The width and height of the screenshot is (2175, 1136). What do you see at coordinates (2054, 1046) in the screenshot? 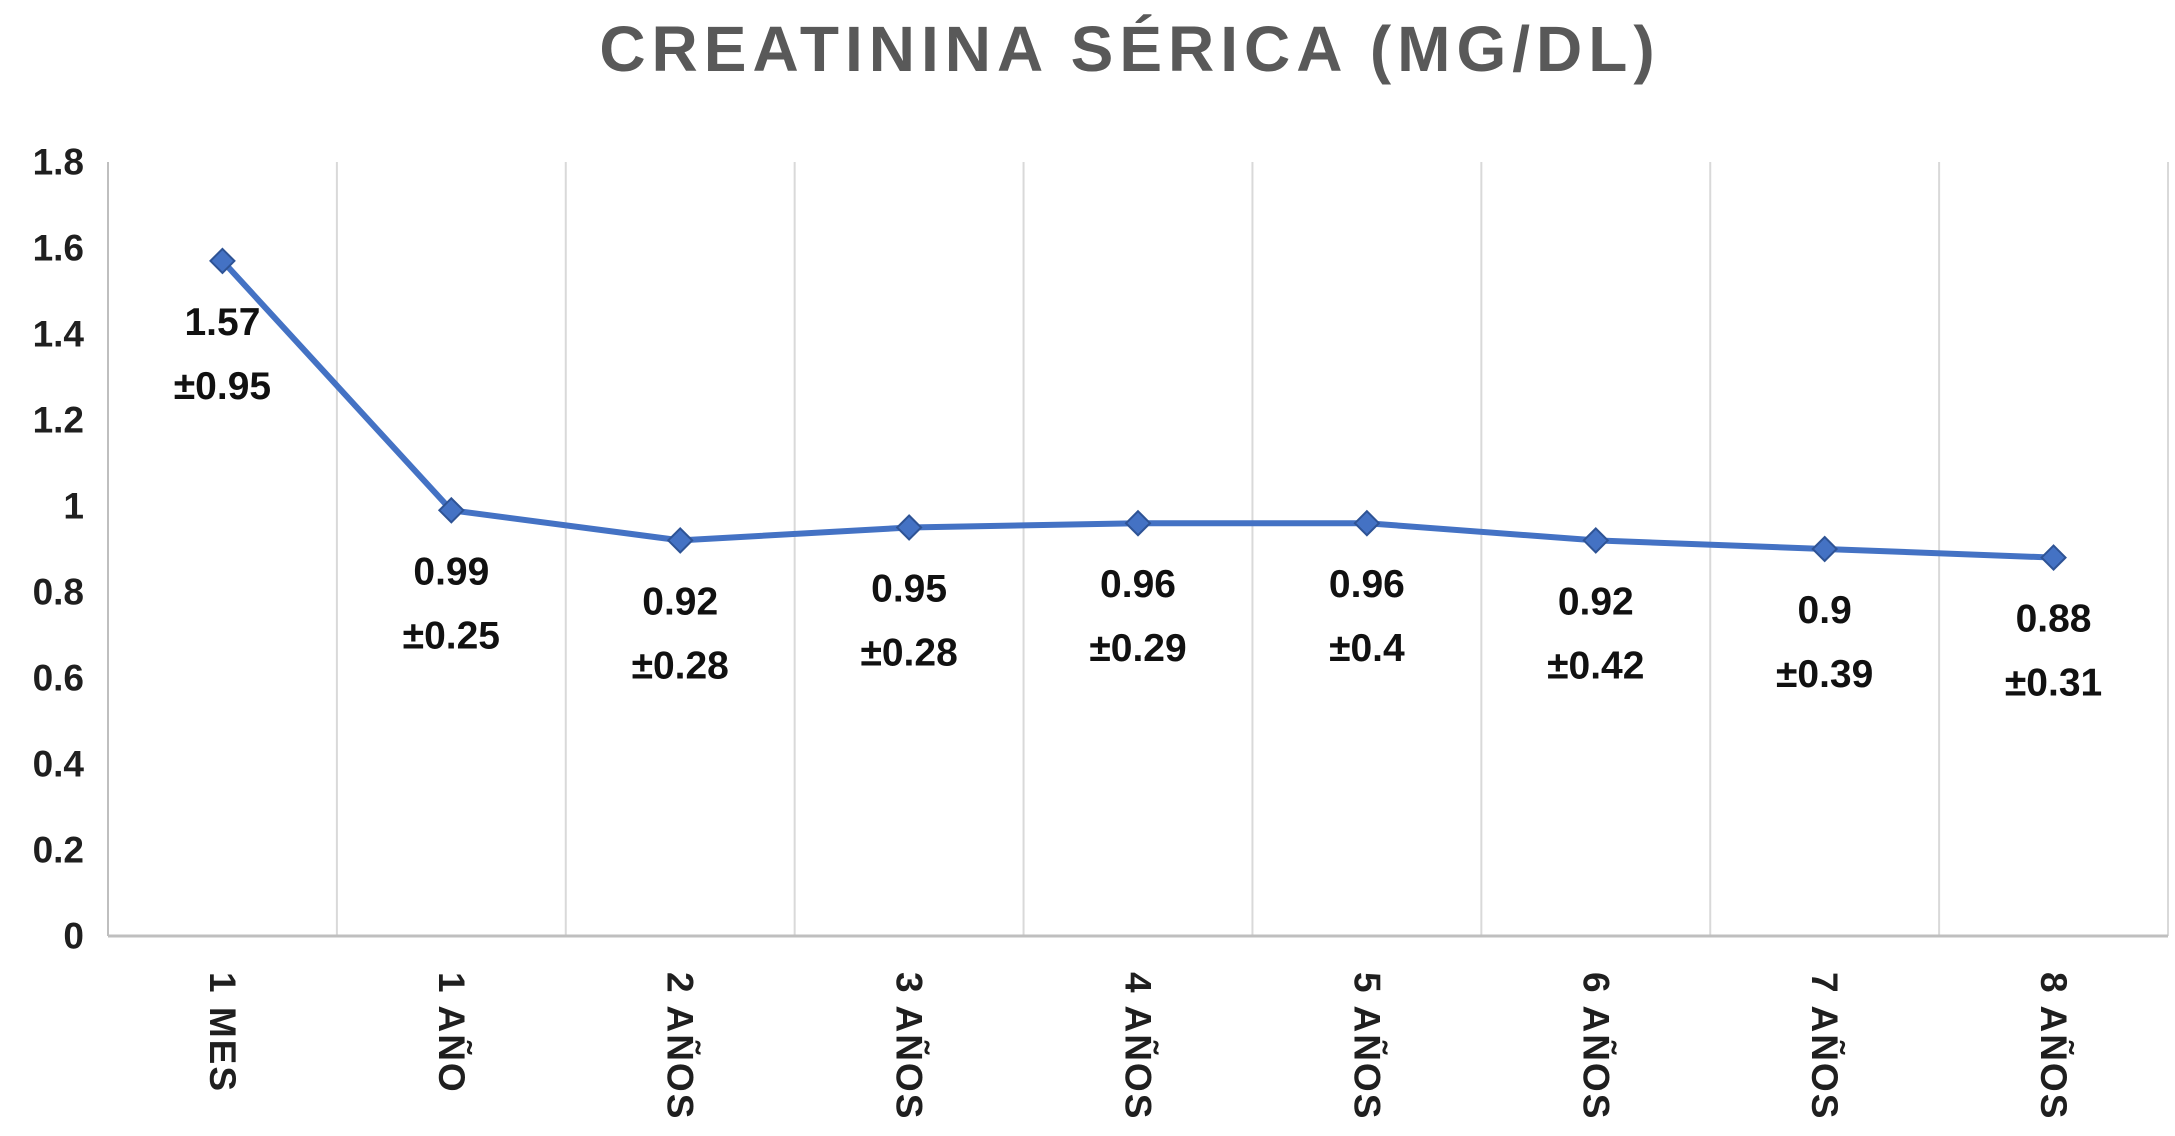
I see `x-category-label: 8 AÑOS` at bounding box center [2054, 1046].